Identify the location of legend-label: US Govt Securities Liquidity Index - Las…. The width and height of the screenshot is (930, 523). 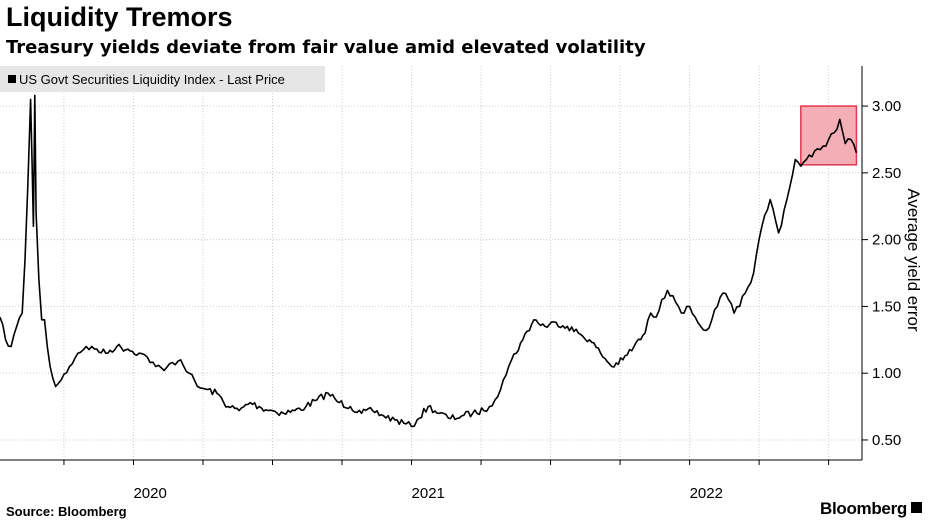
(152, 79).